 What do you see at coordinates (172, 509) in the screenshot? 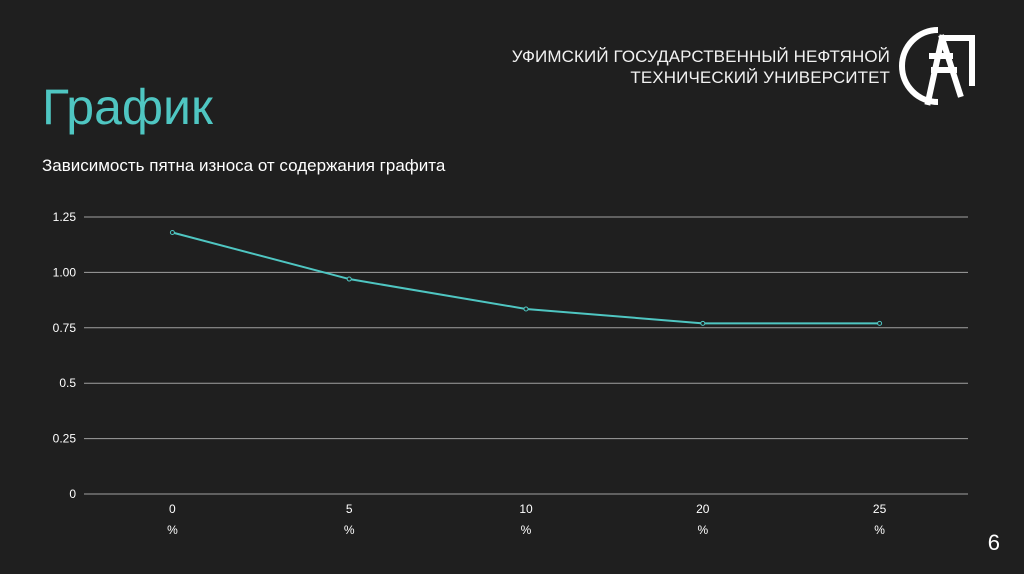
I see `x-tick-label: 0` at bounding box center [172, 509].